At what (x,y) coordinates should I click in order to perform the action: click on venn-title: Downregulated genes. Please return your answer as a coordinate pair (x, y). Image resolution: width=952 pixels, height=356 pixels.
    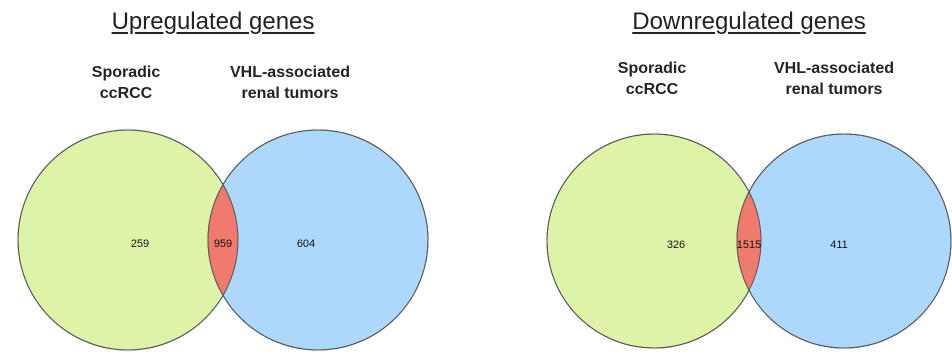
    Looking at the image, I should click on (749, 21).